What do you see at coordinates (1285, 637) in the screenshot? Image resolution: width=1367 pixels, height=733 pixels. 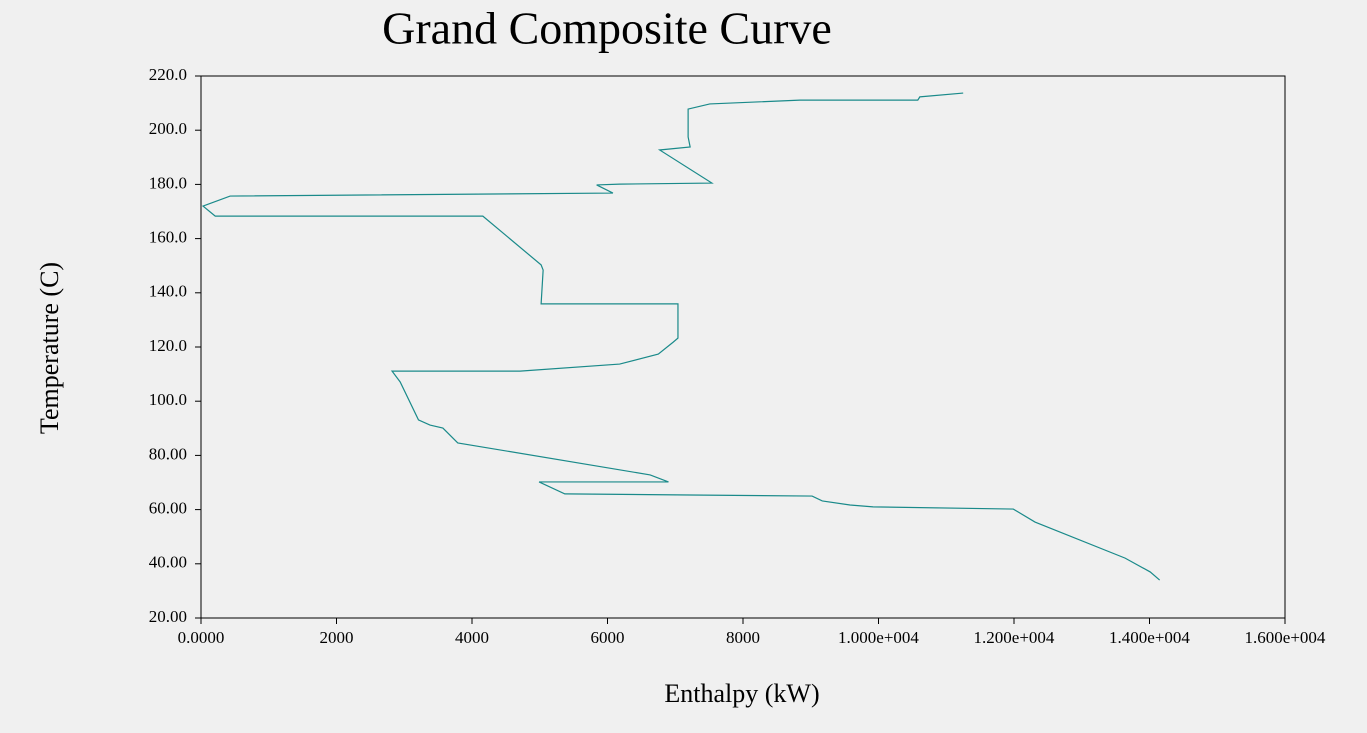 I see `x-tick-label: 1.600e+004` at bounding box center [1285, 637].